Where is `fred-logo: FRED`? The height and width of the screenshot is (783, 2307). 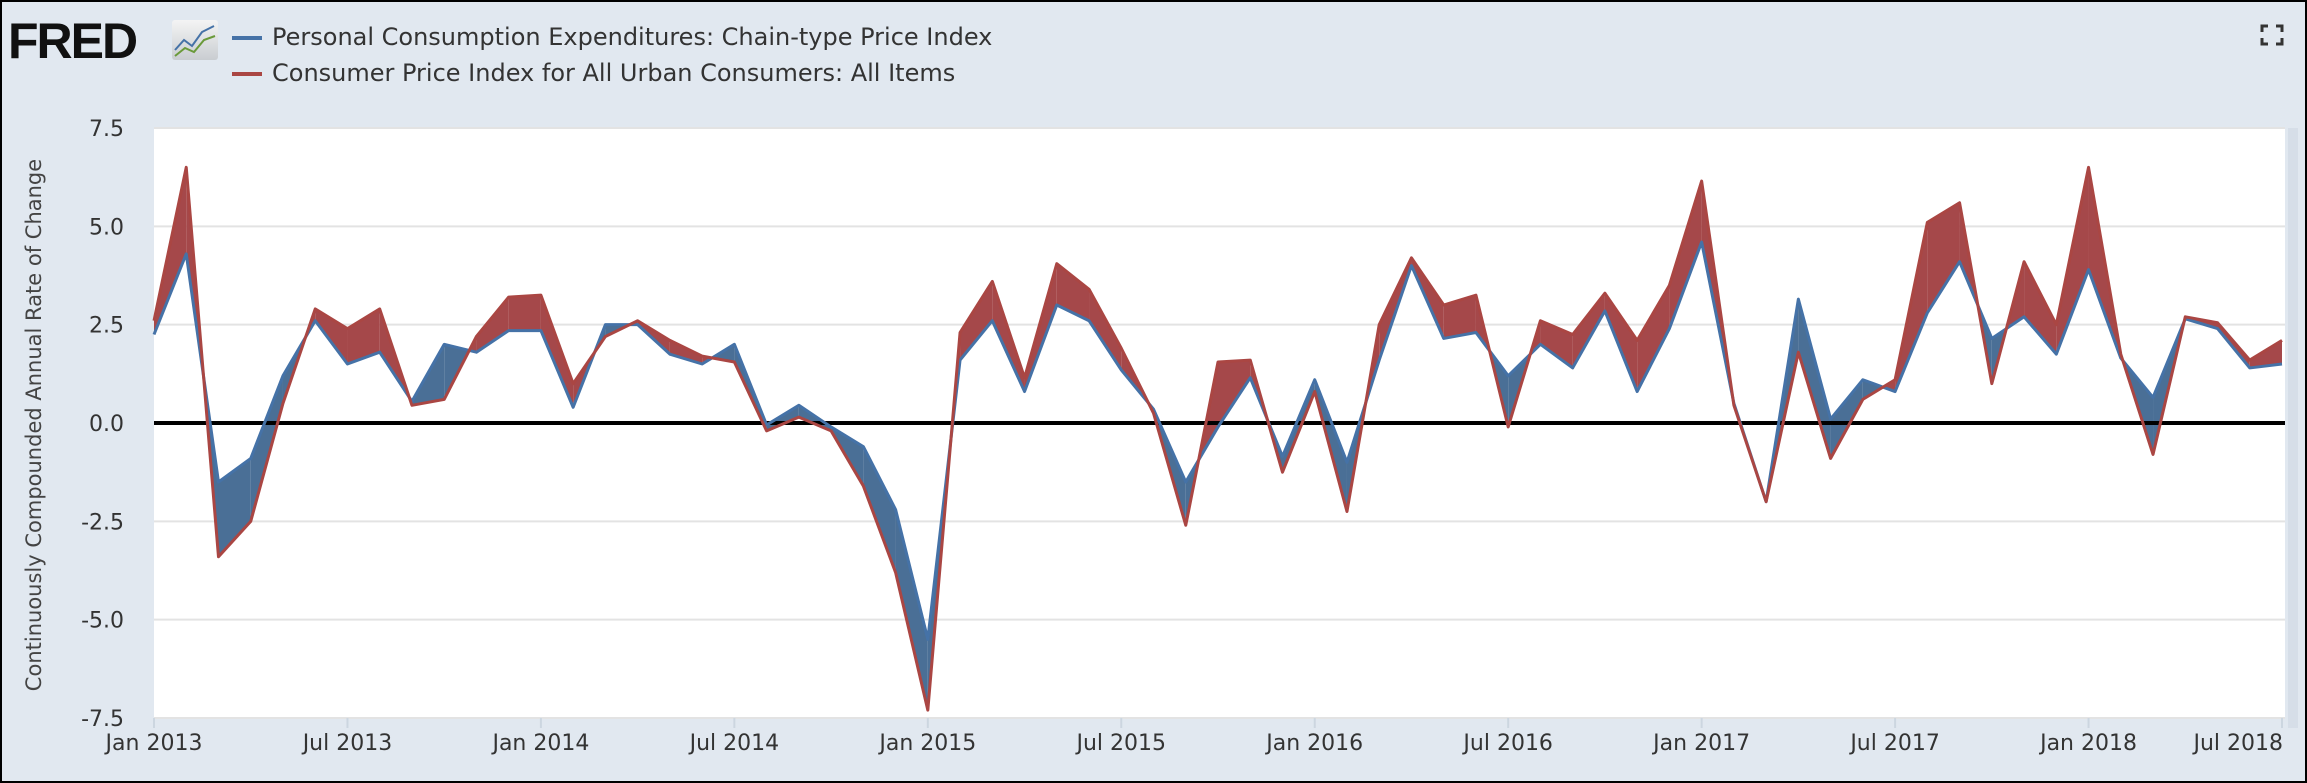
fred-logo: FRED is located at coordinates (73, 41).